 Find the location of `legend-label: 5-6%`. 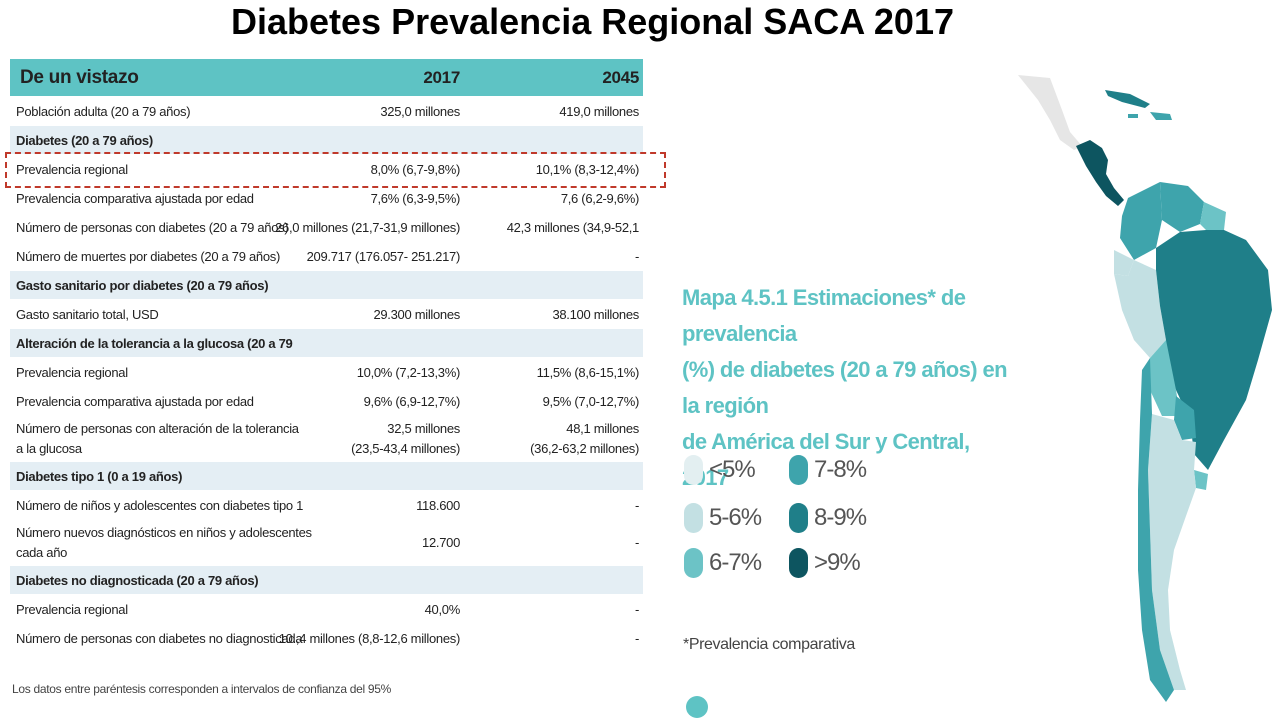

legend-label: 5-6% is located at coordinates (735, 517).